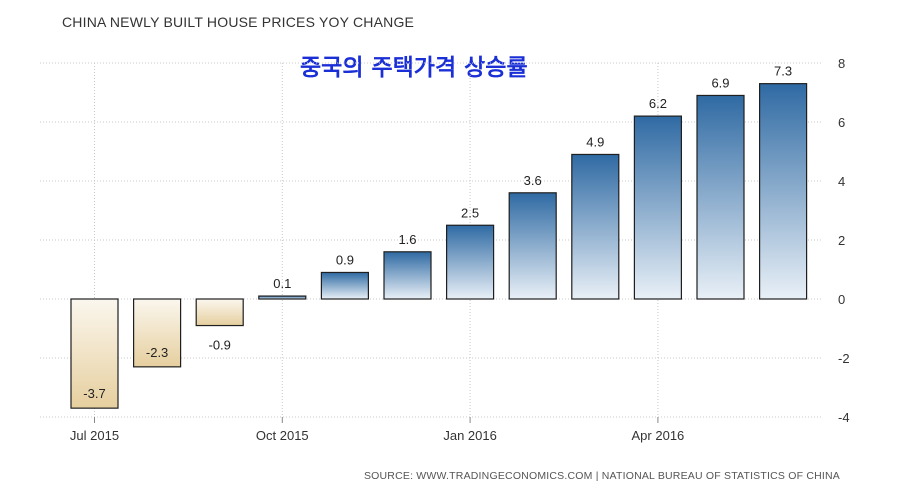  I want to click on y-tick-label: 4, so click(841, 181).